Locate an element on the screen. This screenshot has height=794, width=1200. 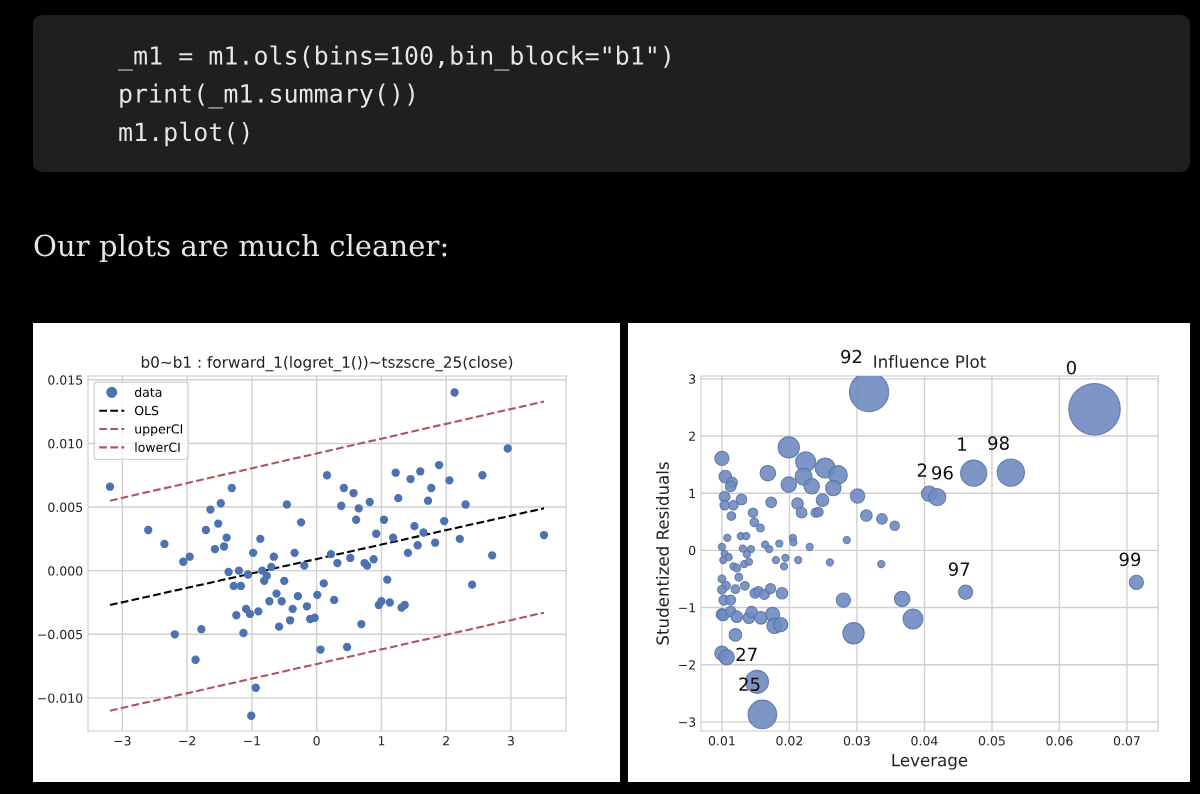
annotation: 27 is located at coordinates (746, 654).